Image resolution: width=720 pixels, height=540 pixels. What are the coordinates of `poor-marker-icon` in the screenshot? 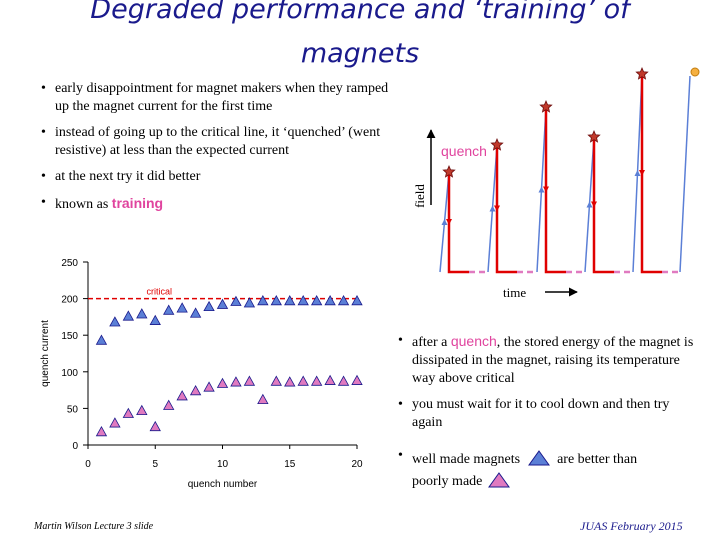 It's located at (498, 480).